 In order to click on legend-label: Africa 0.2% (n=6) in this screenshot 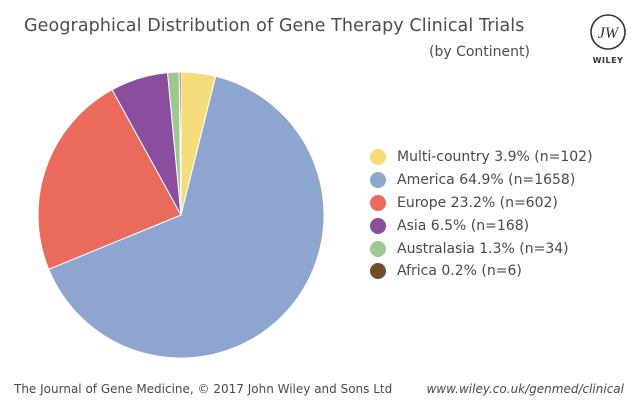, I will do `click(459, 271)`.